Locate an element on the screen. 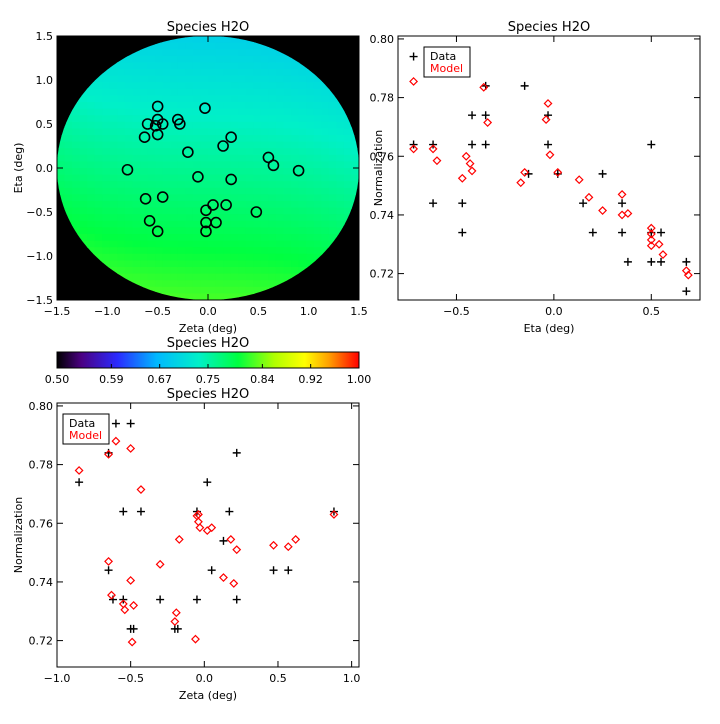  zeta-y-tick-label: 0.76 is located at coordinates (41, 523).